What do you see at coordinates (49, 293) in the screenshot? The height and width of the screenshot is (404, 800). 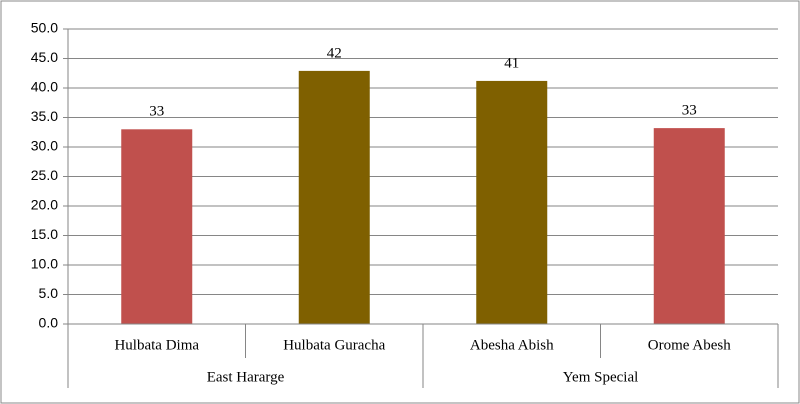 I see `y-tick-label: 5.0` at bounding box center [49, 293].